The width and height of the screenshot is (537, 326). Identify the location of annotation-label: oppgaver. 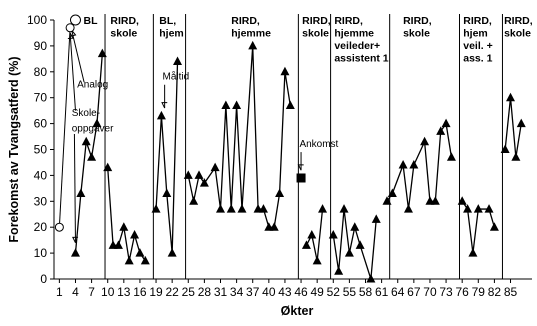
(93, 128).